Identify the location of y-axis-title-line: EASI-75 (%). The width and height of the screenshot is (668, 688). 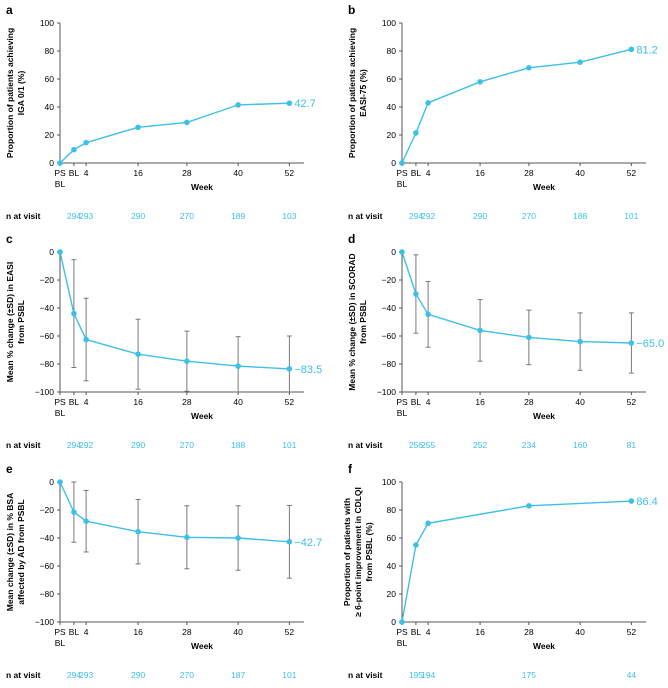
(363, 93).